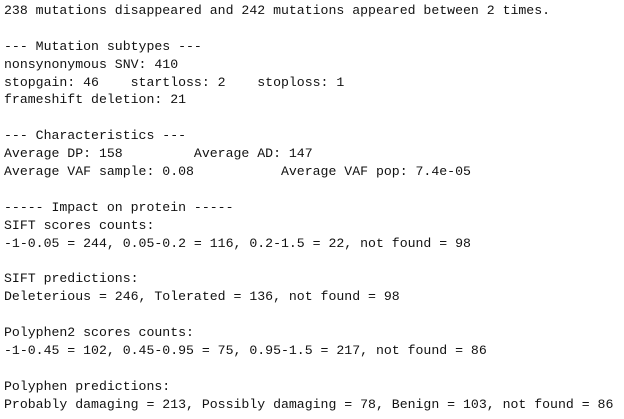  I want to click on output-line: --- Characteristics ---, so click(95, 136).